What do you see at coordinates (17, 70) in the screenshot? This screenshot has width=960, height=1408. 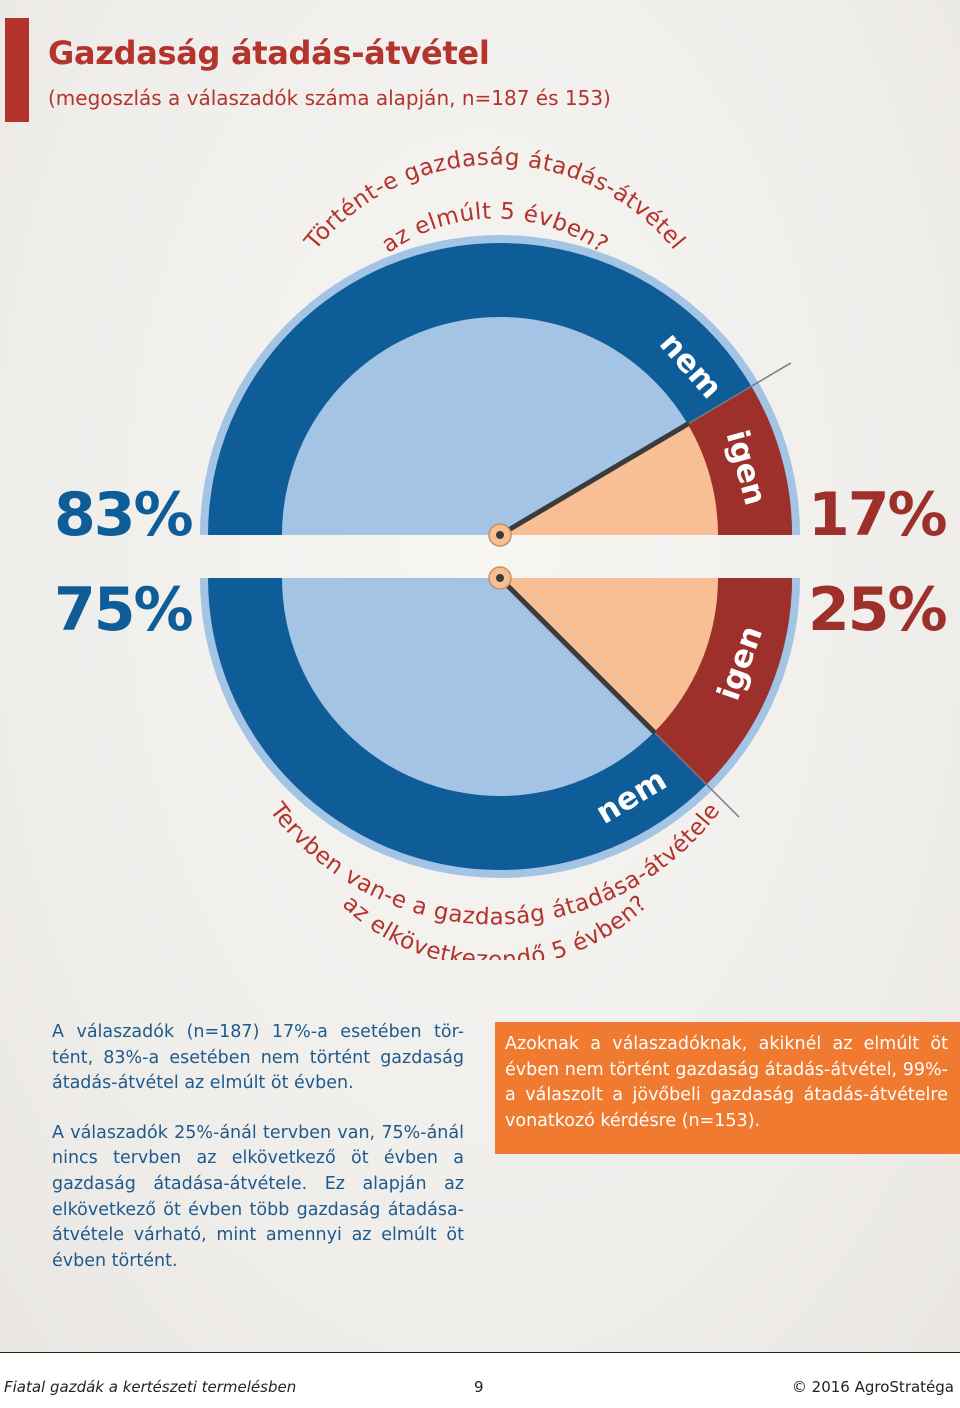 I see `title-accent-bar` at bounding box center [17, 70].